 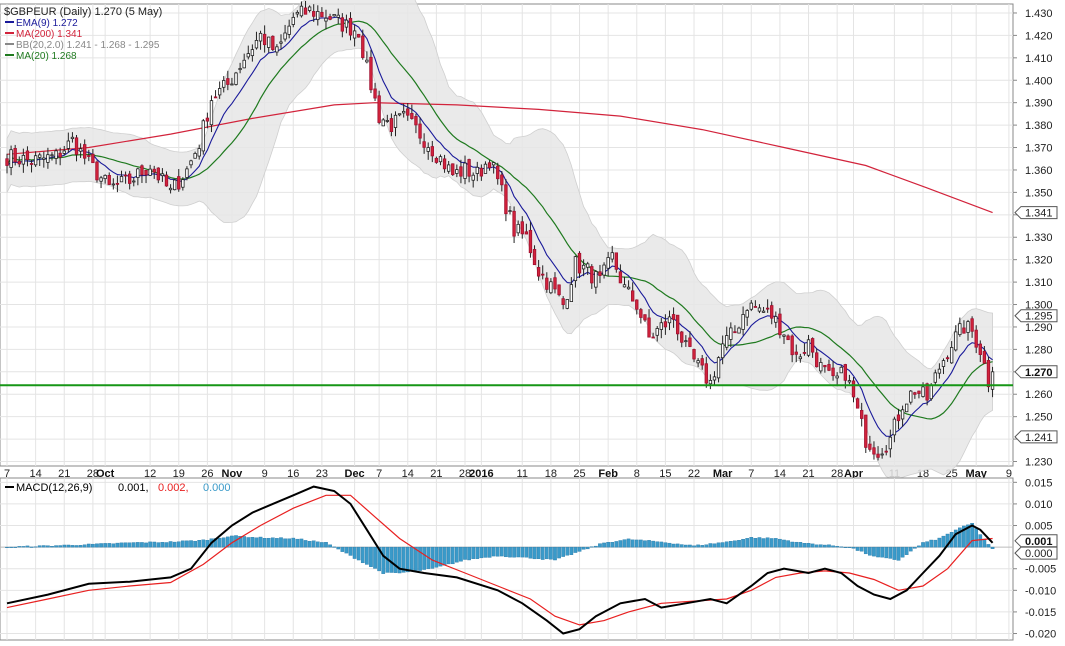 I want to click on x-tick-label: 14, so click(x=36, y=474).